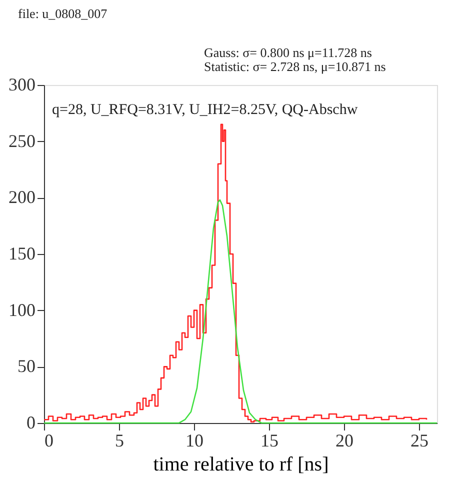 The image size is (461, 485). I want to click on y-tick-label: 200, so click(22, 197).